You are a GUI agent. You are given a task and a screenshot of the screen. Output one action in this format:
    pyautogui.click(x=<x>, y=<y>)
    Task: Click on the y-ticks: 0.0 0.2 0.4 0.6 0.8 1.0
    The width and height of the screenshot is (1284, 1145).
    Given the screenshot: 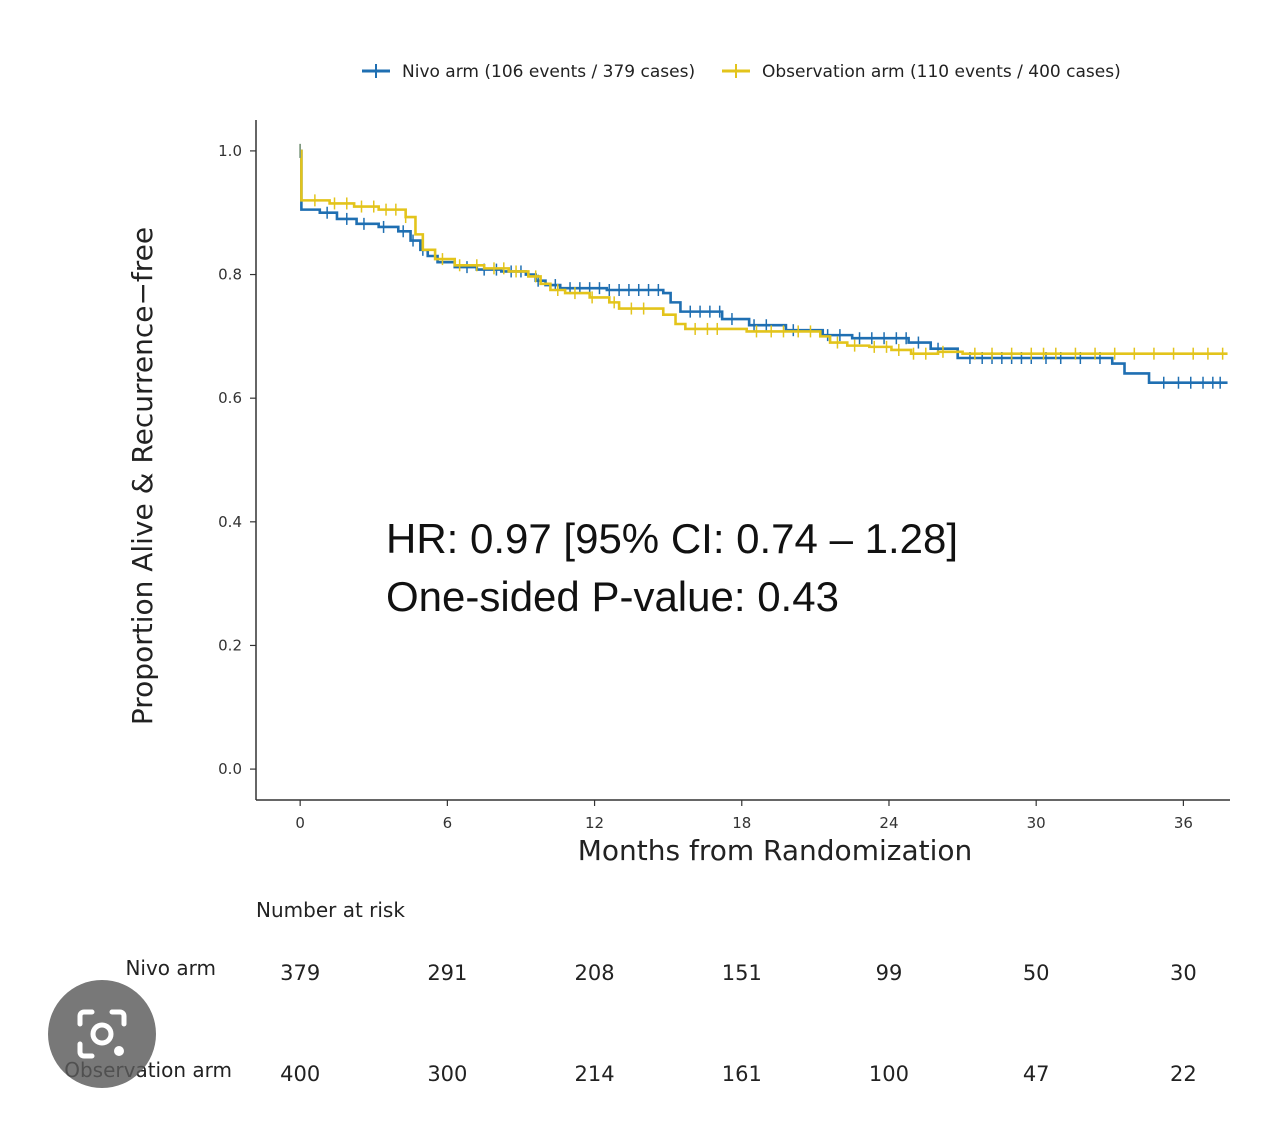 What is the action you would take?
    pyautogui.click(x=237, y=460)
    